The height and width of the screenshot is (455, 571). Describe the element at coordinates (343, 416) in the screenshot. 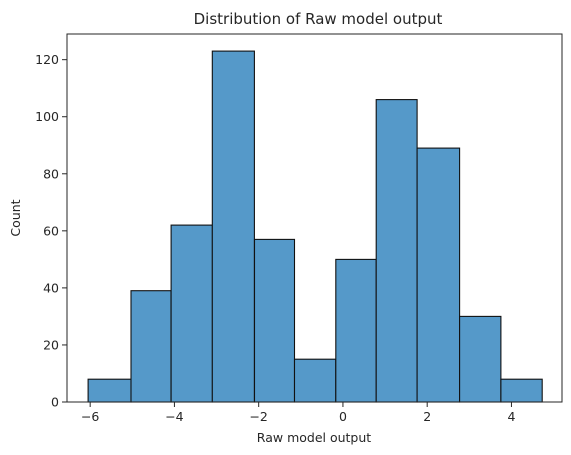

I see `x-tick-label: 0` at that location.